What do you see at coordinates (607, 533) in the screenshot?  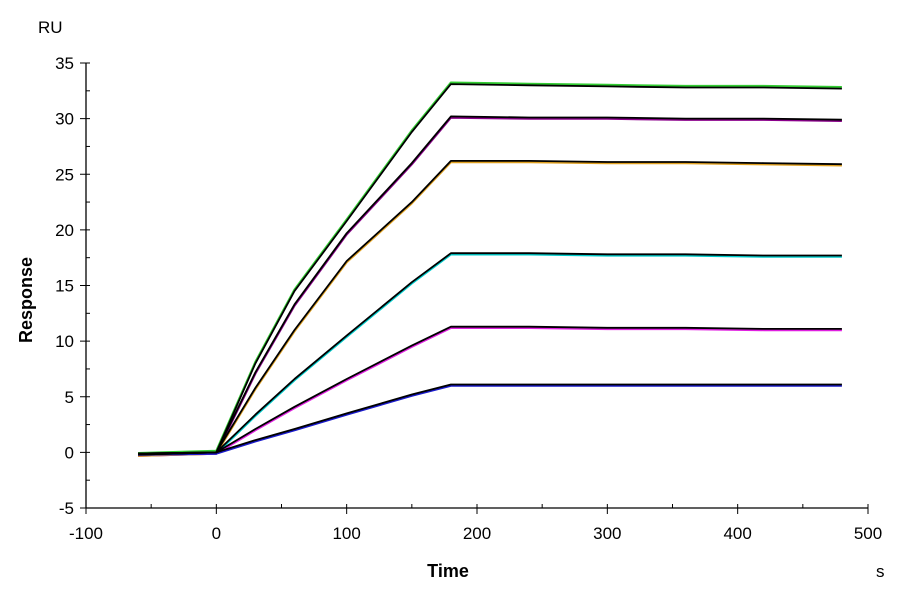 I see `x-tick-label: 300` at bounding box center [607, 533].